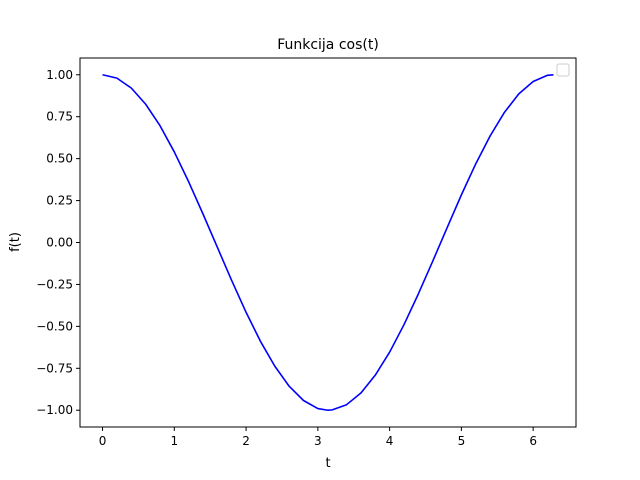  I want to click on x-tick-label: 0, so click(103, 441).